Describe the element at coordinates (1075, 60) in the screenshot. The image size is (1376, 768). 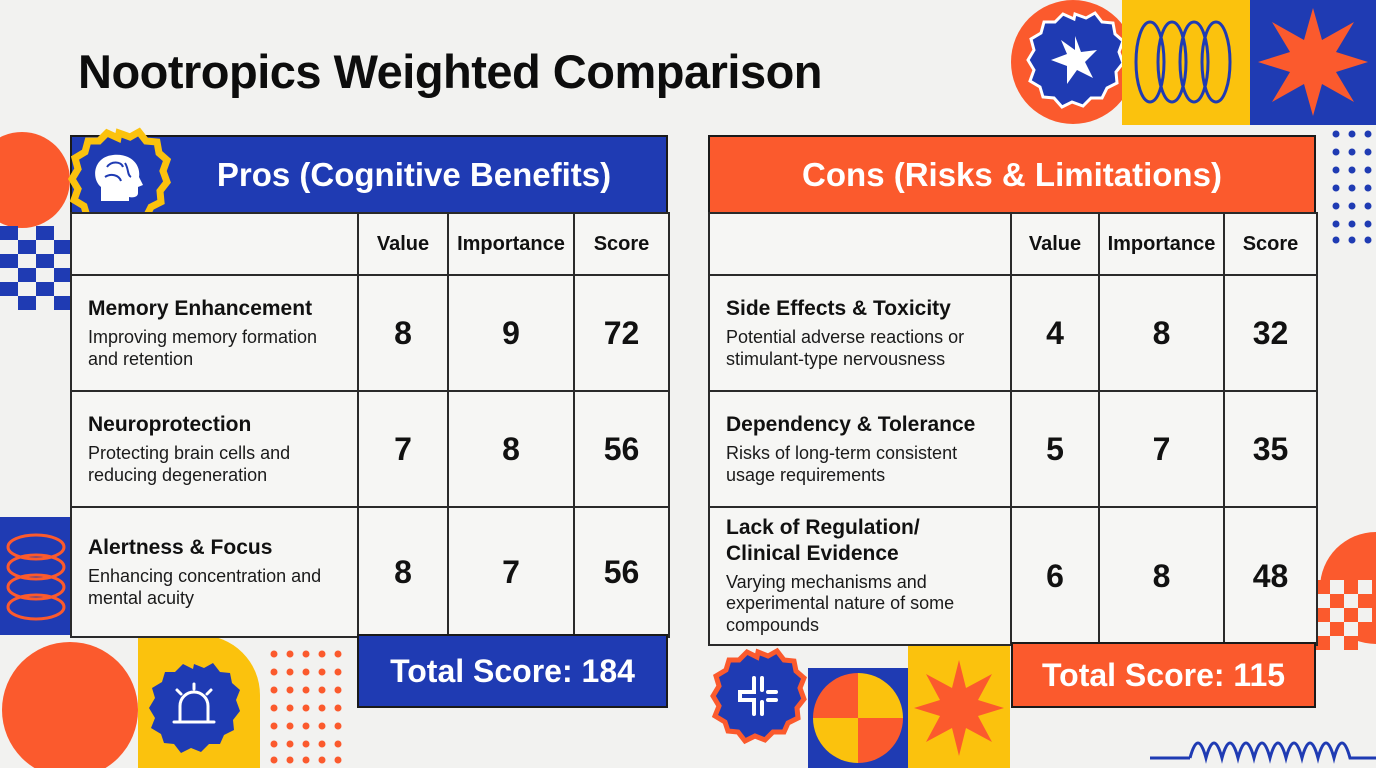
I see `starburst-badge-icon` at that location.